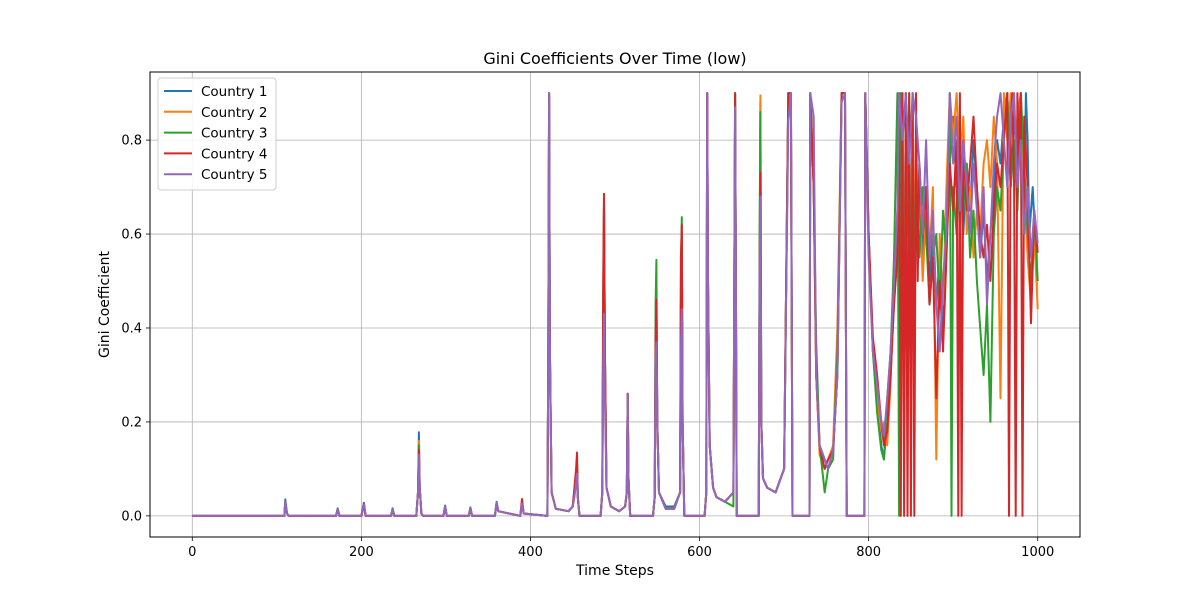  Describe the element at coordinates (131, 235) in the screenshot. I see `y-tick-label: 0.6` at that location.